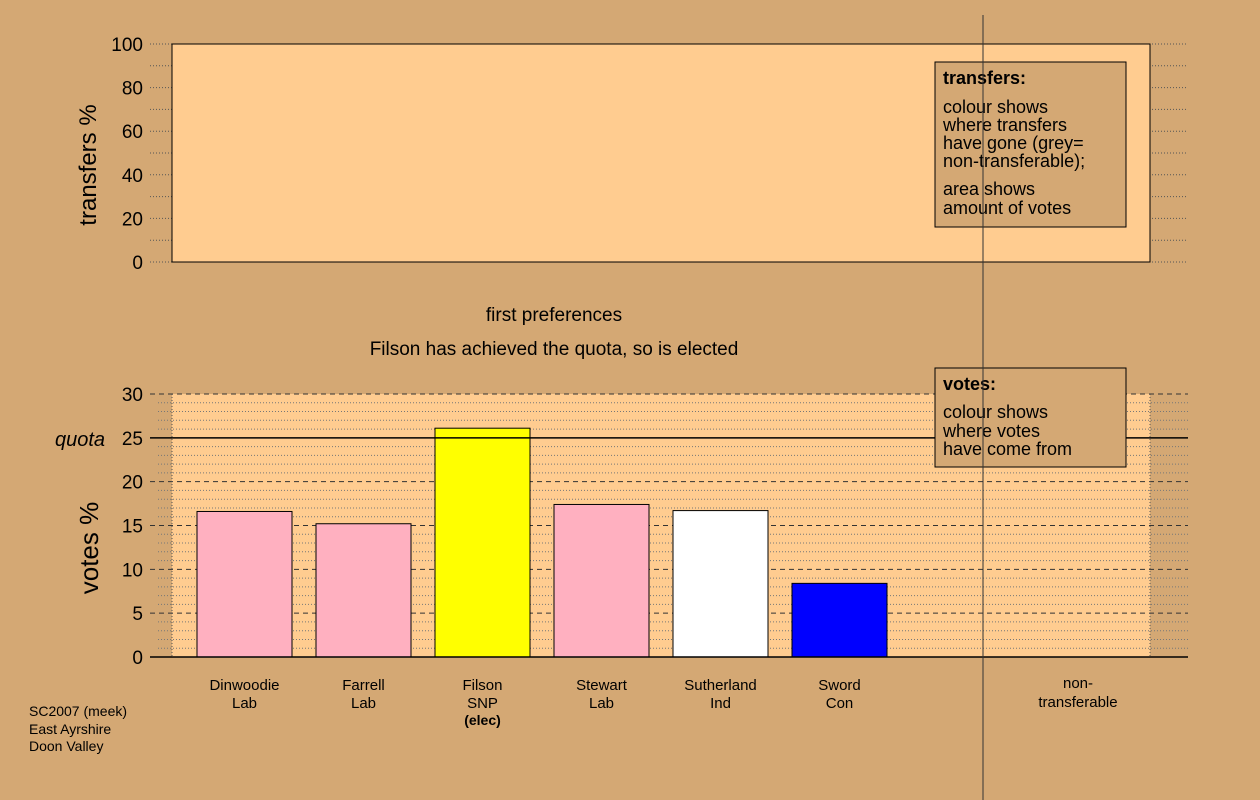 This screenshot has width=1260, height=800. What do you see at coordinates (137, 263) in the screenshot?
I see `transfers-y-tick-label: 0` at bounding box center [137, 263].